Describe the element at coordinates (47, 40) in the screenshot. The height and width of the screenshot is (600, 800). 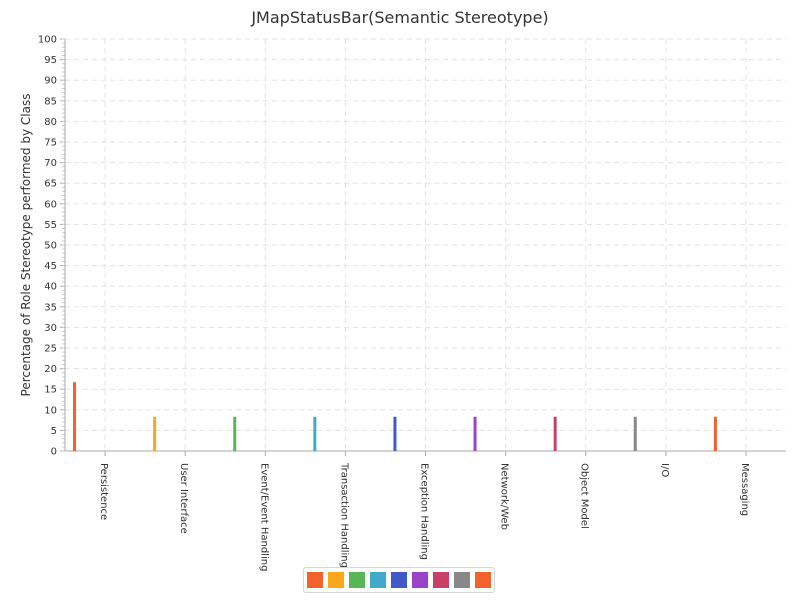
I see `y-tick-label: 100` at that location.